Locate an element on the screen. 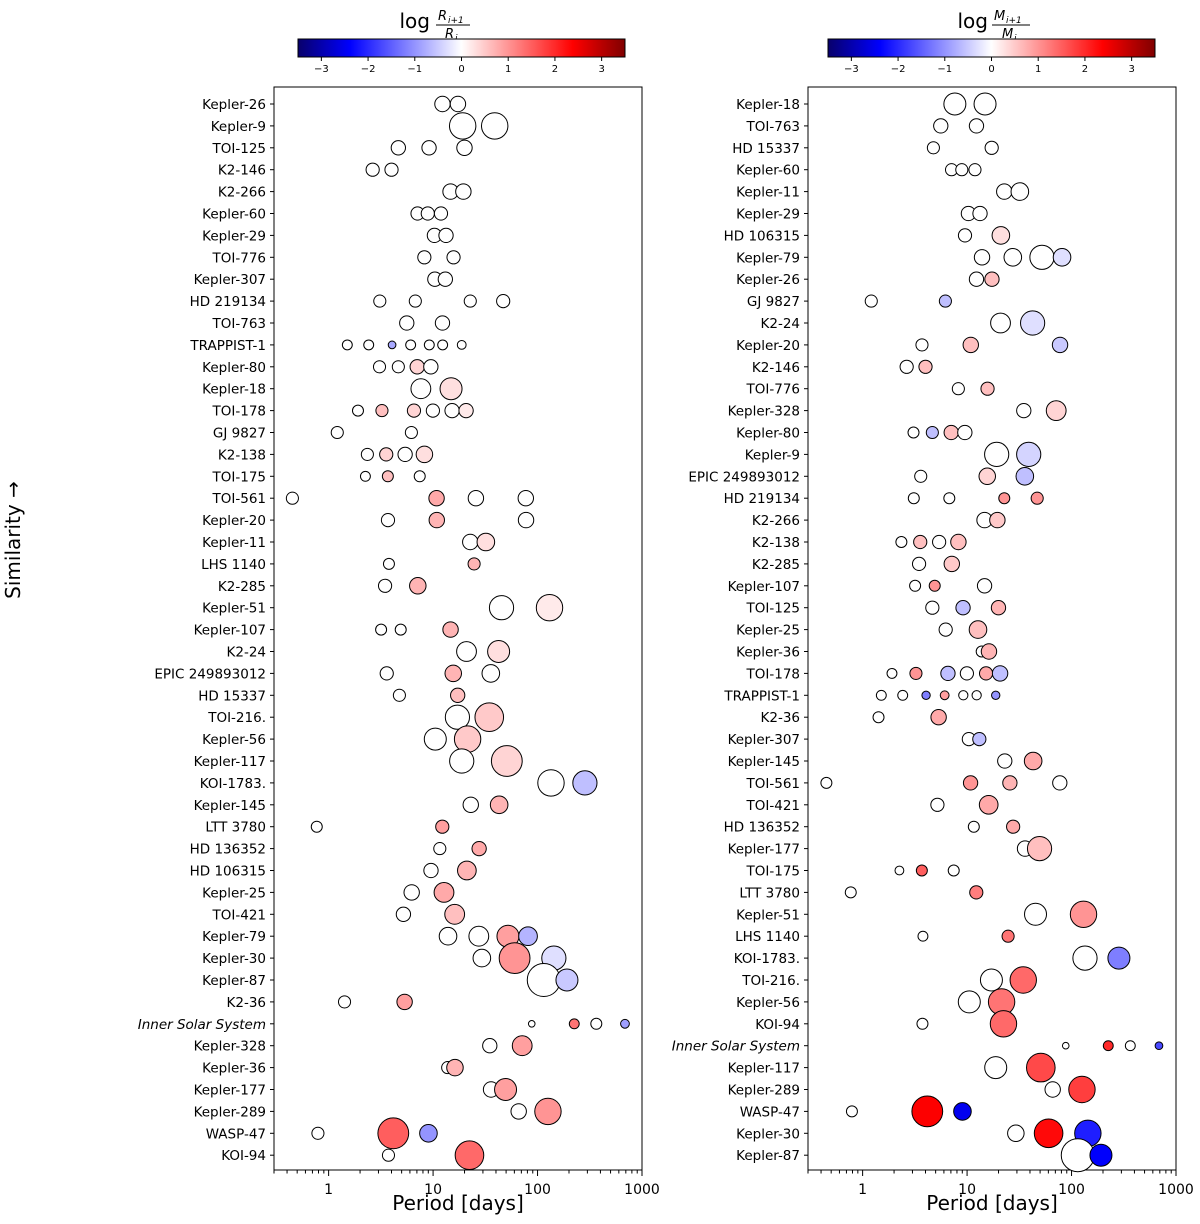  colorbar-tick-label: 0 is located at coordinates (461, 69).